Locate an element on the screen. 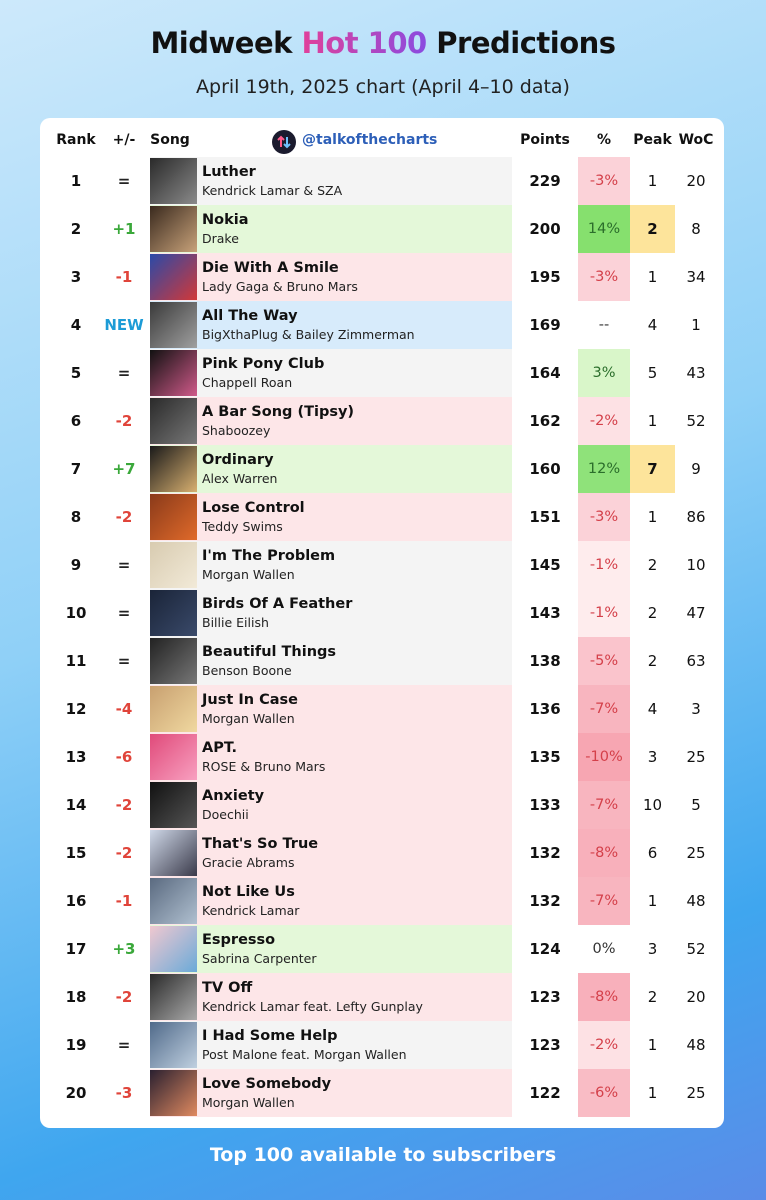 This screenshot has width=766, height=1200. rank: 8 is located at coordinates (76, 517).